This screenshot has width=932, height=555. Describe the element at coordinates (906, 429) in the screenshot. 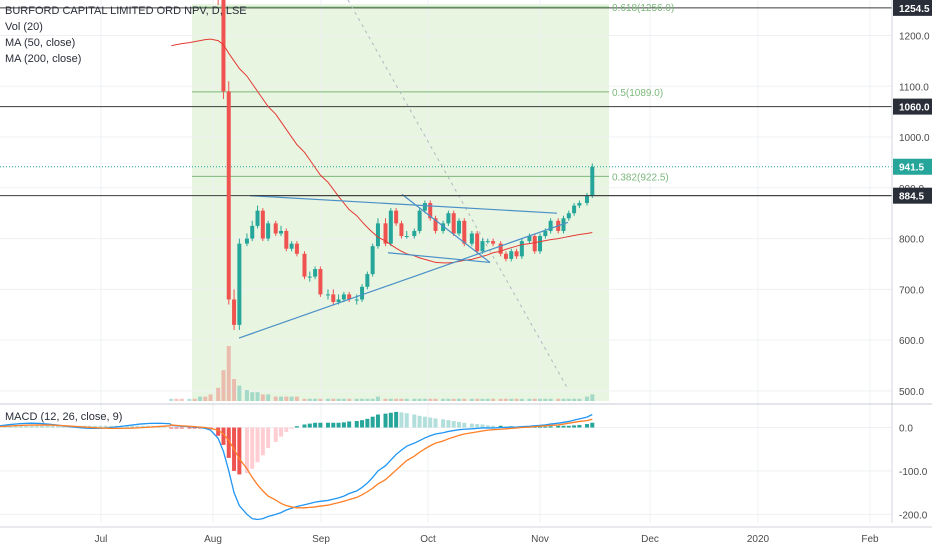

I see `macd-tick-label: 0.0` at that location.